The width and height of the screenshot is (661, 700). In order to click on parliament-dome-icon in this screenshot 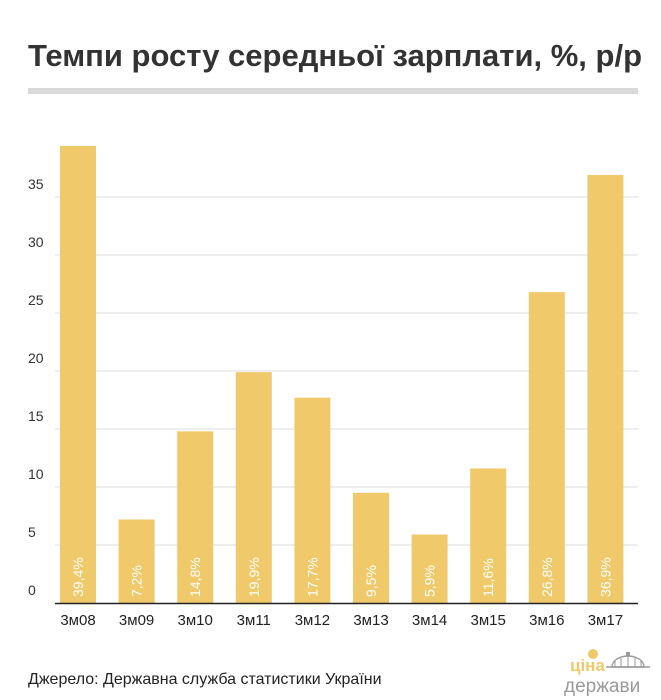, I will do `click(628, 660)`.